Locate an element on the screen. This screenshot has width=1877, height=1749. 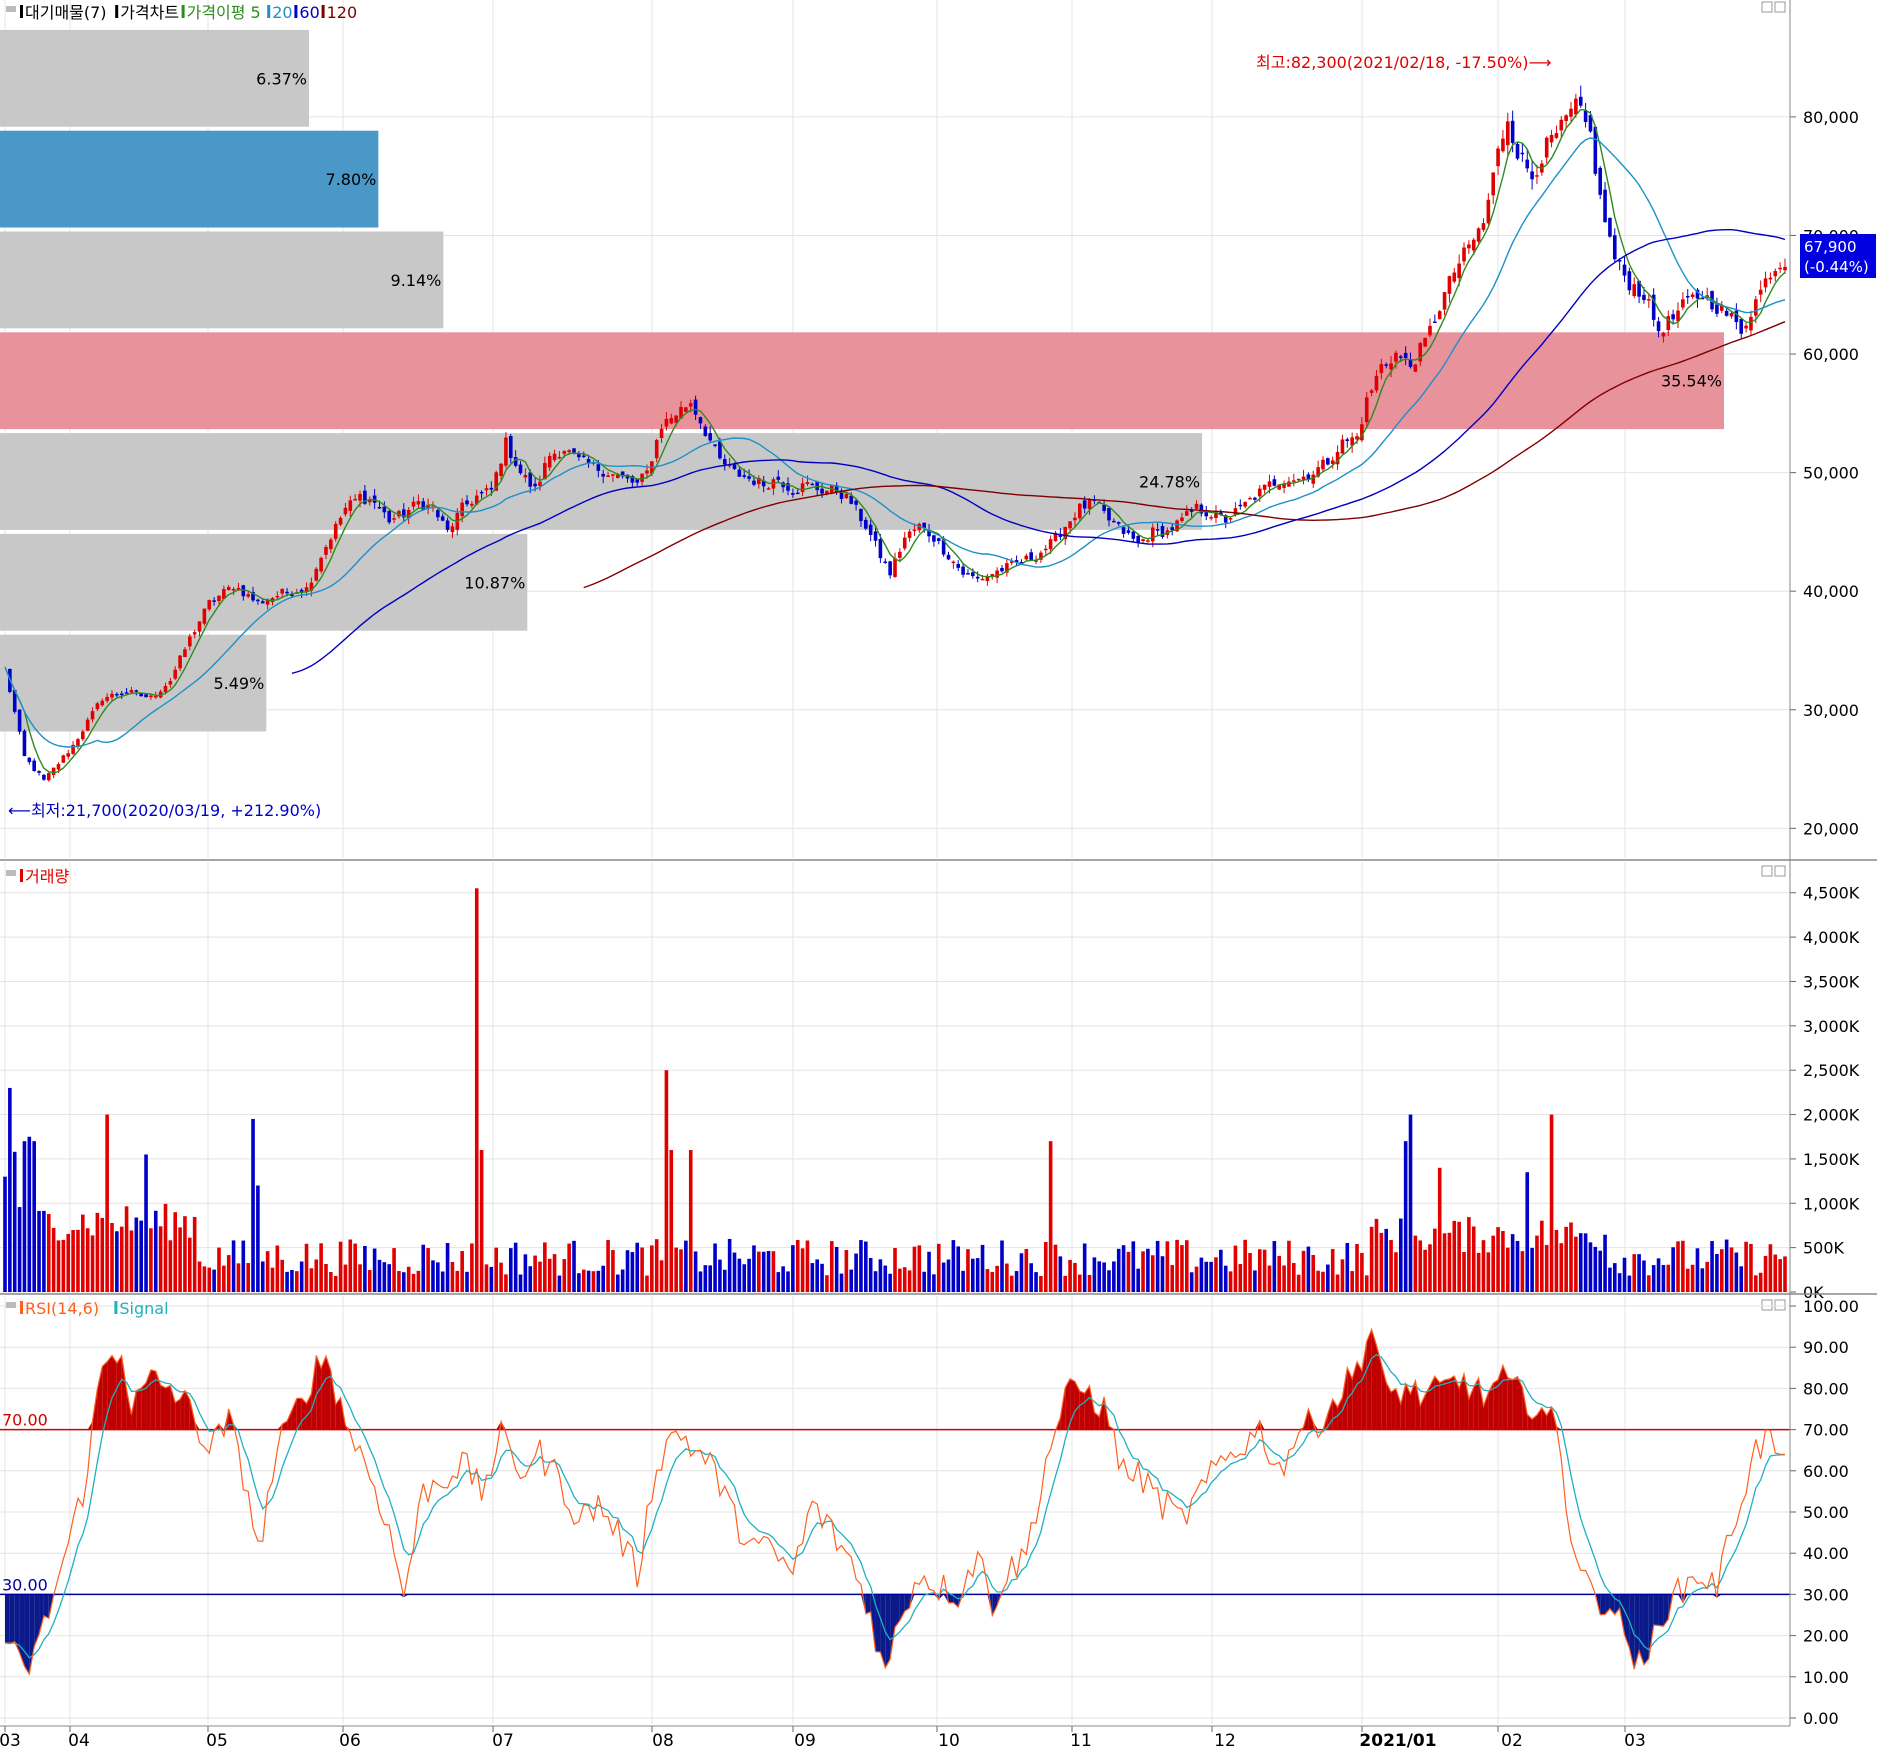
legend-label: 거래량 is located at coordinates (47, 876).